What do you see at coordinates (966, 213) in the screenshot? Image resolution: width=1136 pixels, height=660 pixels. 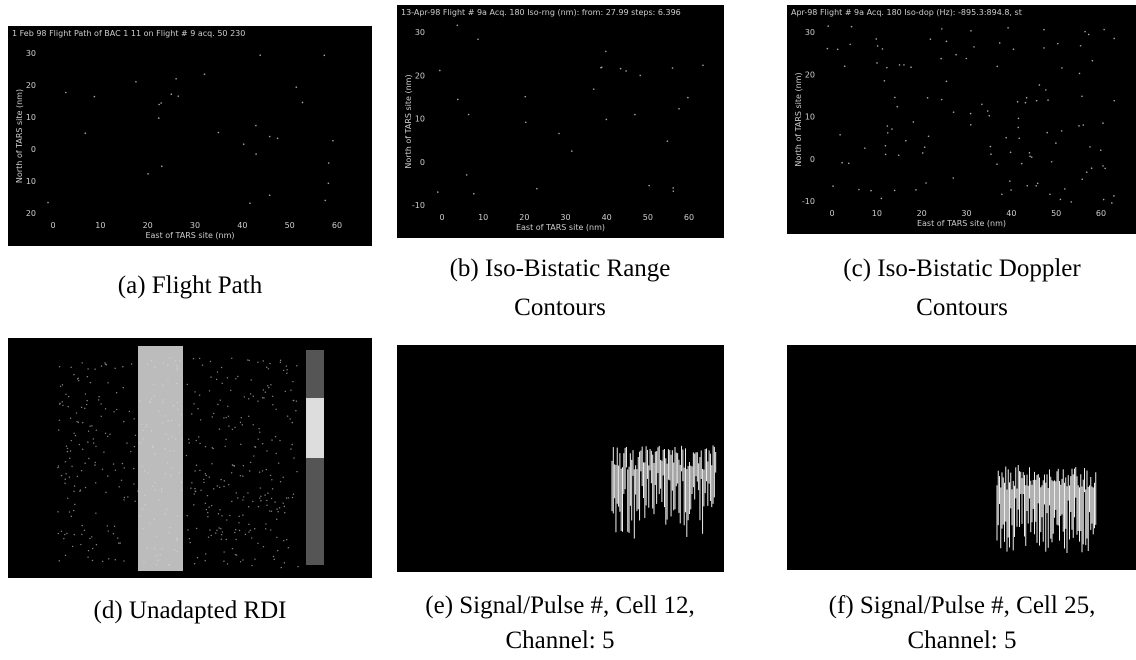 I see `x-tick-label: 30` at bounding box center [966, 213].